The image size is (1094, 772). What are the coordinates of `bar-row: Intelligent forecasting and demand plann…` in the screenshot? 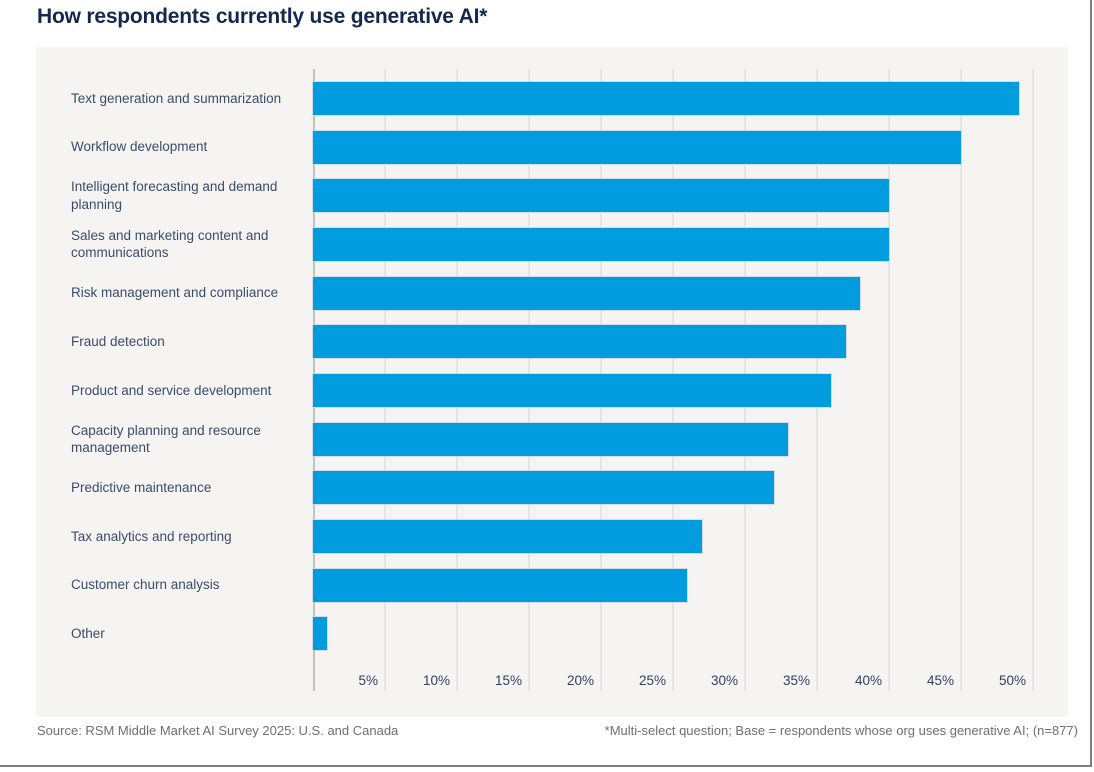 It's located at (552, 195).